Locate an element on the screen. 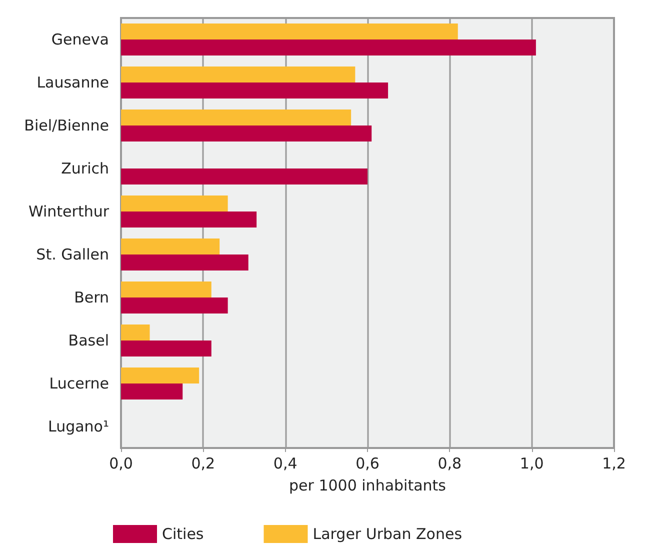 Image resolution: width=648 pixels, height=556 pixels. y-tick-label: Lucerne is located at coordinates (79, 383).